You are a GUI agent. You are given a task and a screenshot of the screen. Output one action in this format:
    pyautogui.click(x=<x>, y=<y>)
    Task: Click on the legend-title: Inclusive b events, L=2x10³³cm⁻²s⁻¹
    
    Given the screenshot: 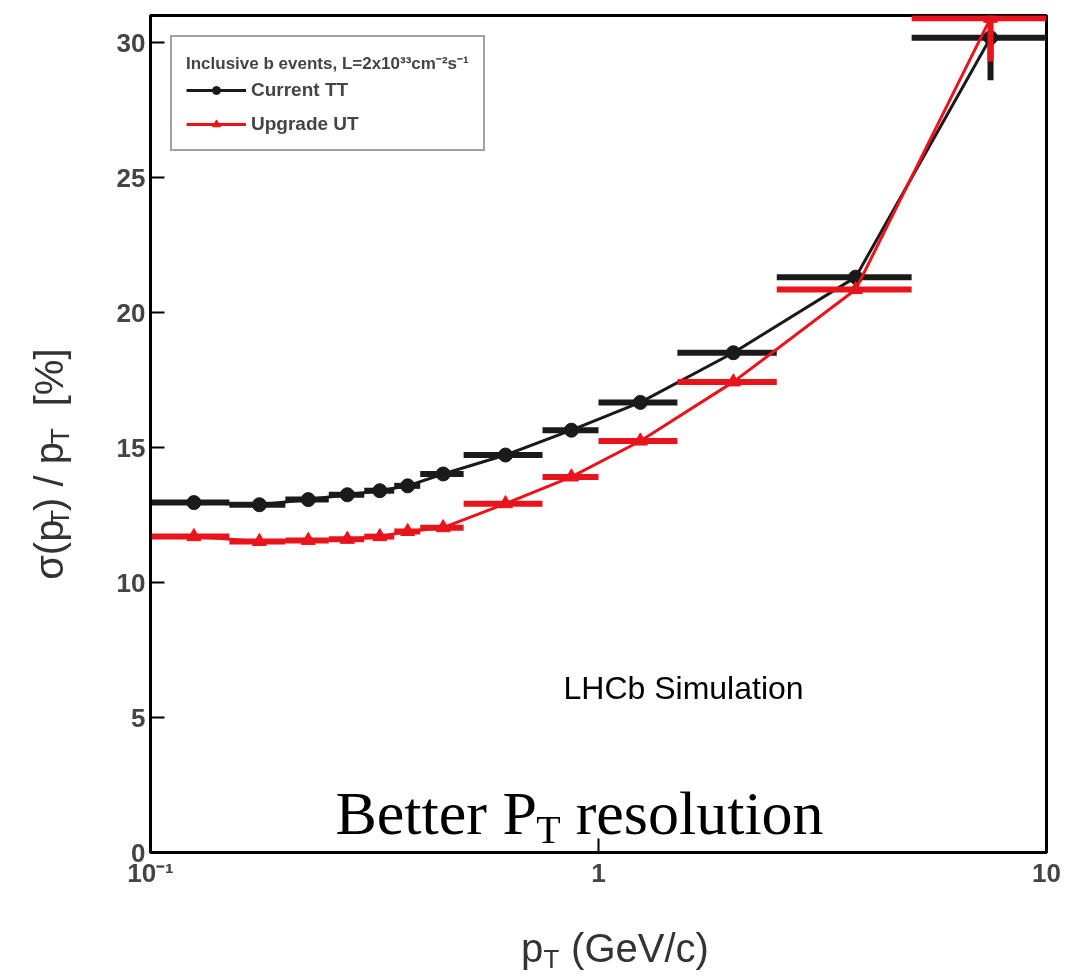 What is the action you would take?
    pyautogui.click(x=327, y=63)
    